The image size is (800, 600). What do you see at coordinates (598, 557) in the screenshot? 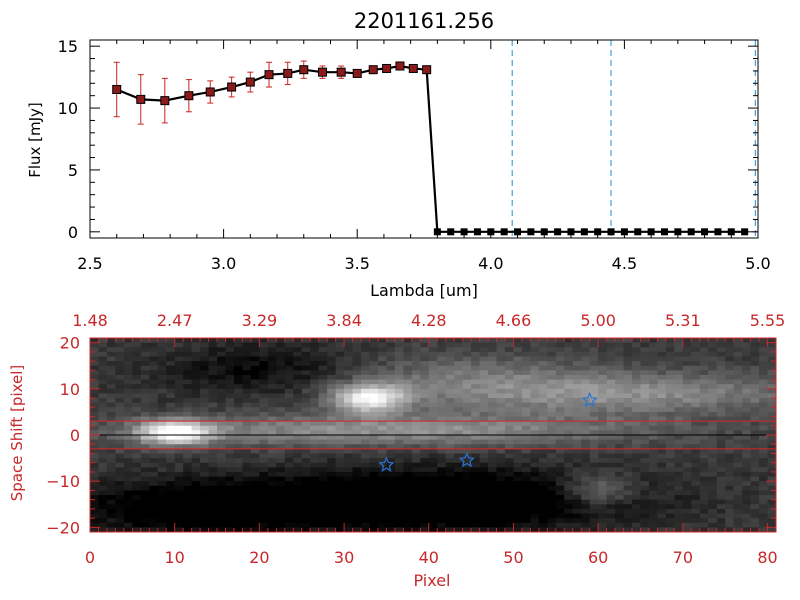
I see `bottom-xtick-label-6: 60` at bounding box center [598, 557].